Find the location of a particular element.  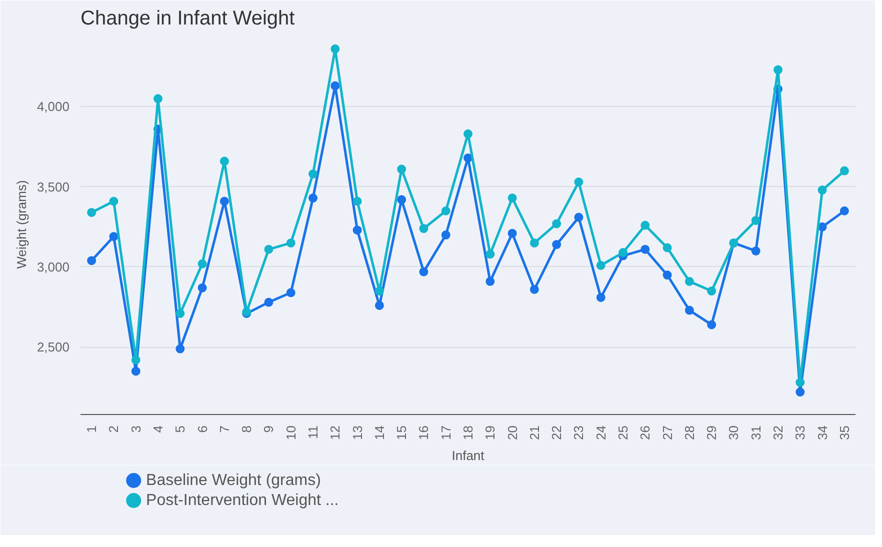

x-tick-label: 26 is located at coordinates (645, 432).